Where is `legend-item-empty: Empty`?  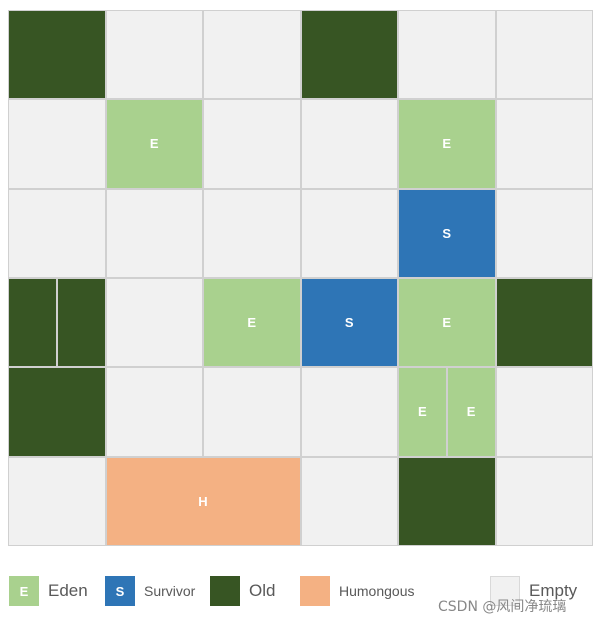 legend-item-empty: Empty is located at coordinates (533, 591).